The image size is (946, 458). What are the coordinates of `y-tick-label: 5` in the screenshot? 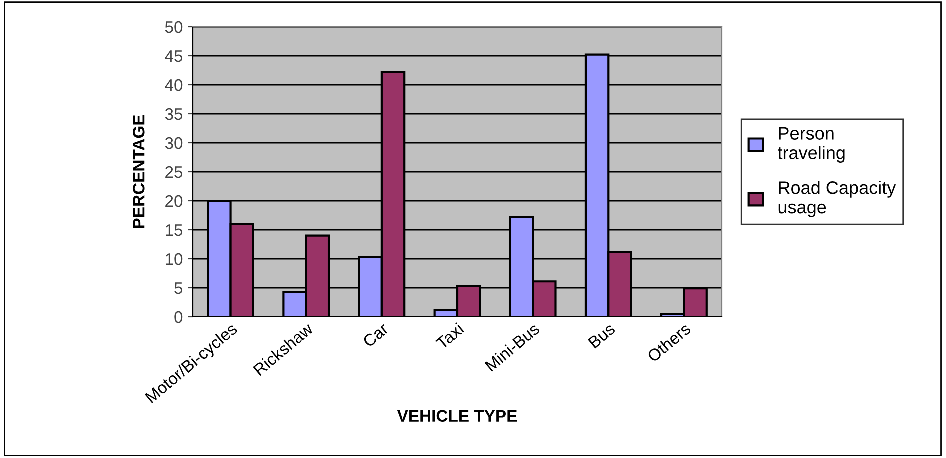 It's located at (178, 288).